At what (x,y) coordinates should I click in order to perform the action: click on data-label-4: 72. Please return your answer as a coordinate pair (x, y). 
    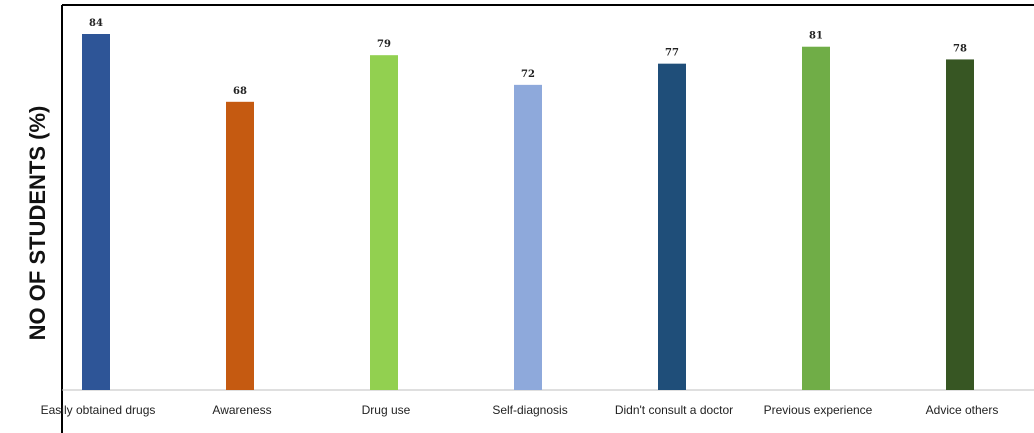
    Looking at the image, I should click on (528, 74).